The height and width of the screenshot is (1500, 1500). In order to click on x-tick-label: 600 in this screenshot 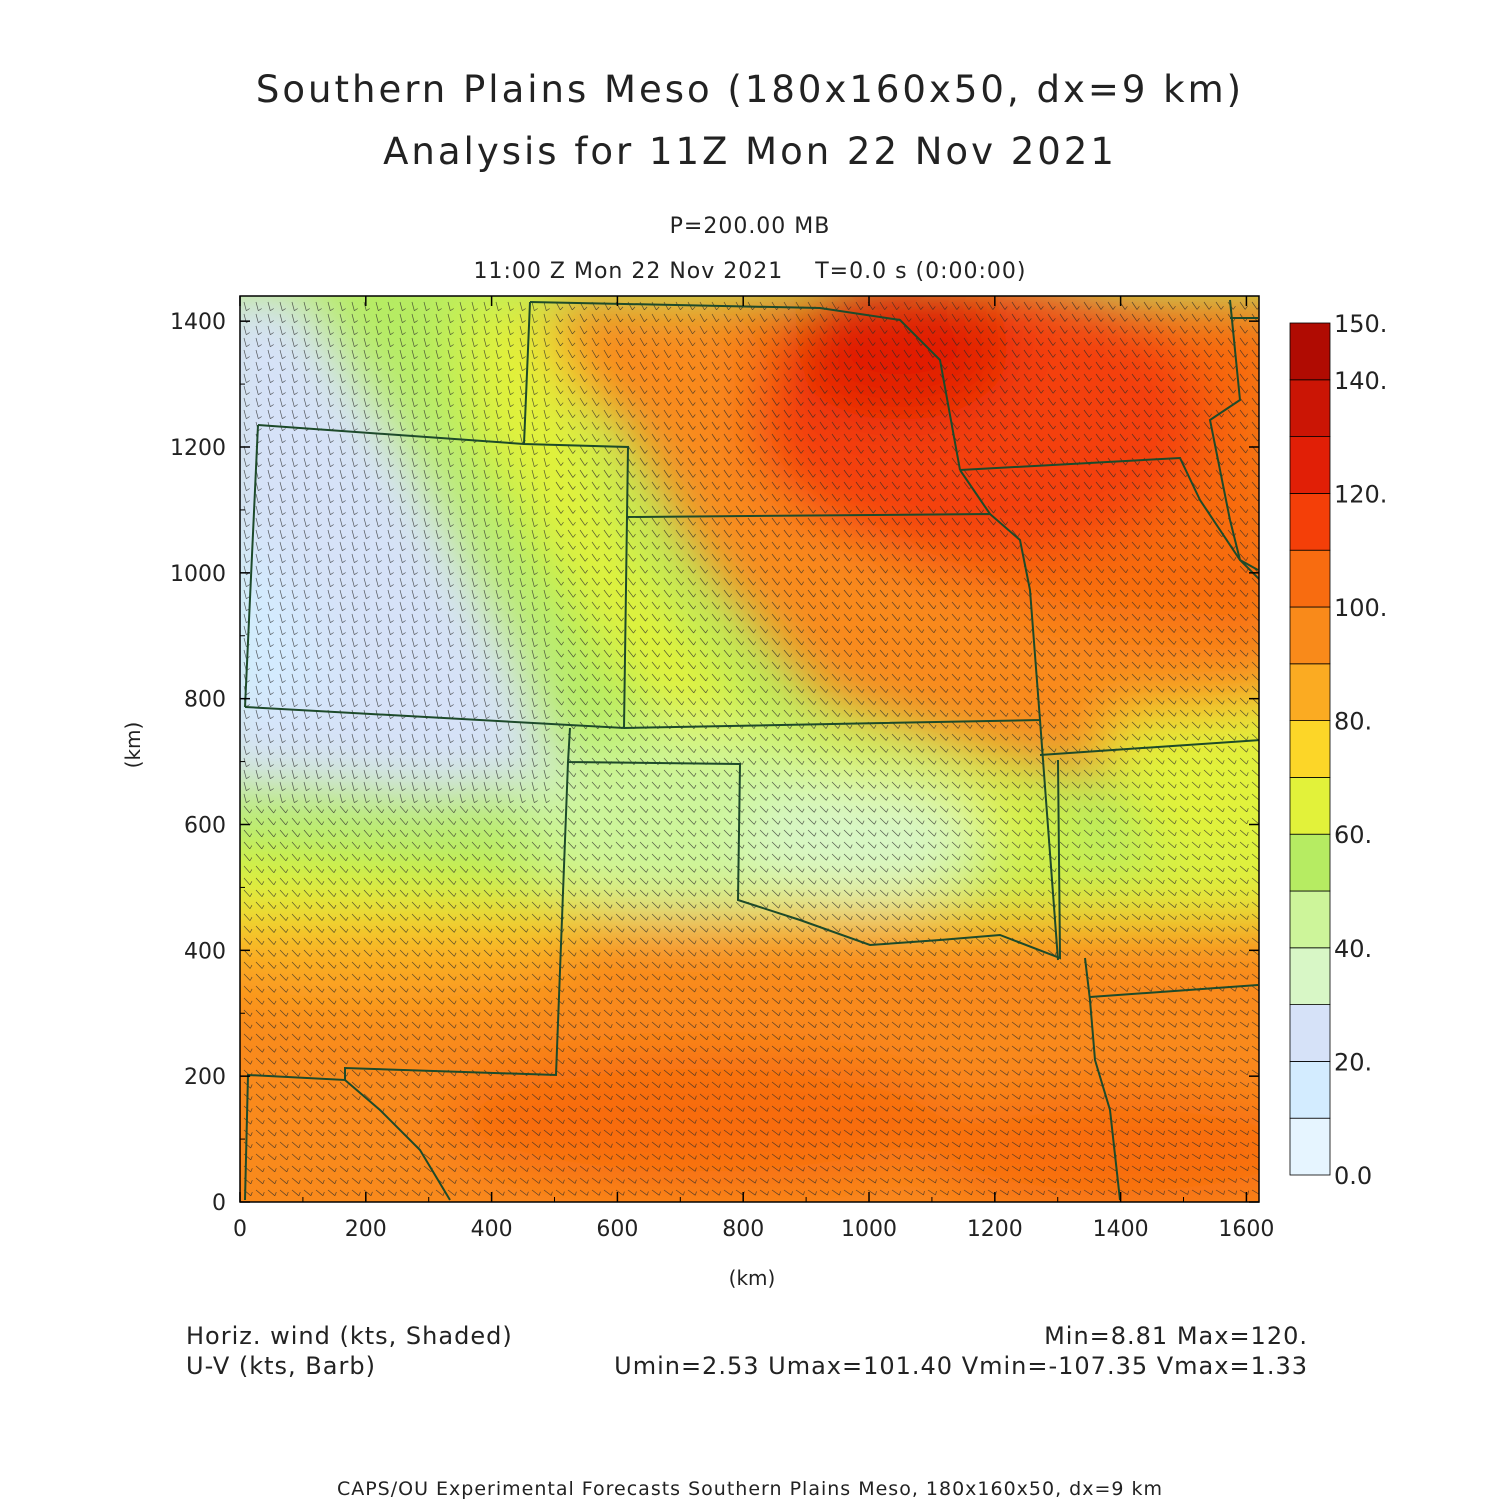, I will do `click(617, 1229)`.